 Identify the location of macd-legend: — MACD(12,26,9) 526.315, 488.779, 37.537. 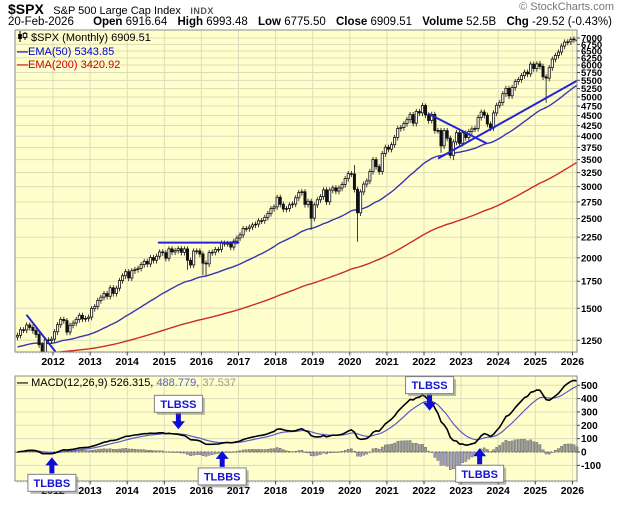
(126, 383).